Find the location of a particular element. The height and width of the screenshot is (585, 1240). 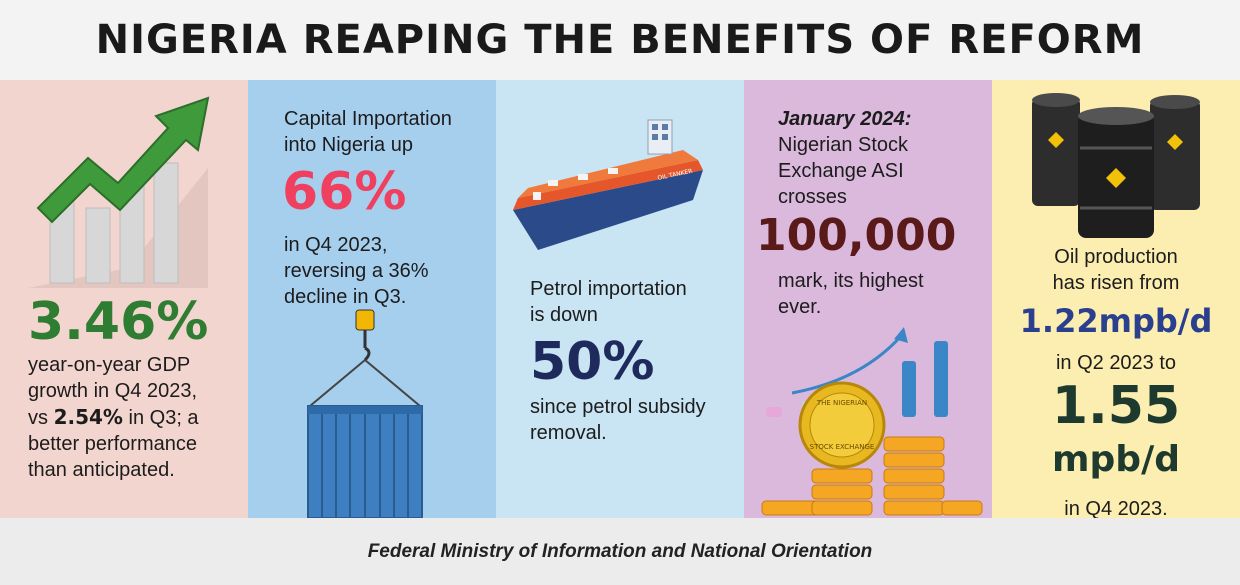

page-title: NIGERIA REAPING THE BENEFITS OF REFORM is located at coordinates (620, 40).